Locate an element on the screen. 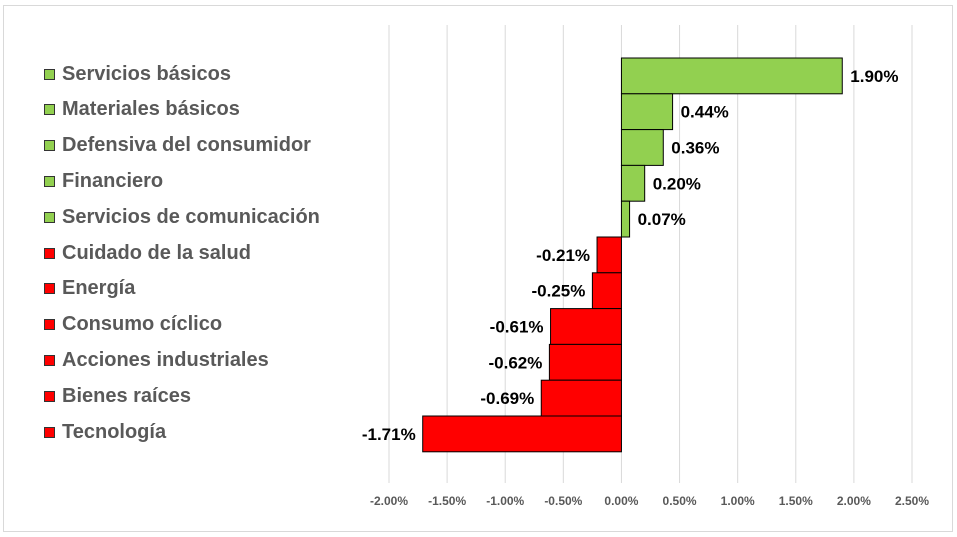 Image resolution: width=957 pixels, height=537 pixels. x-tick-label: -1.50% is located at coordinates (447, 501).